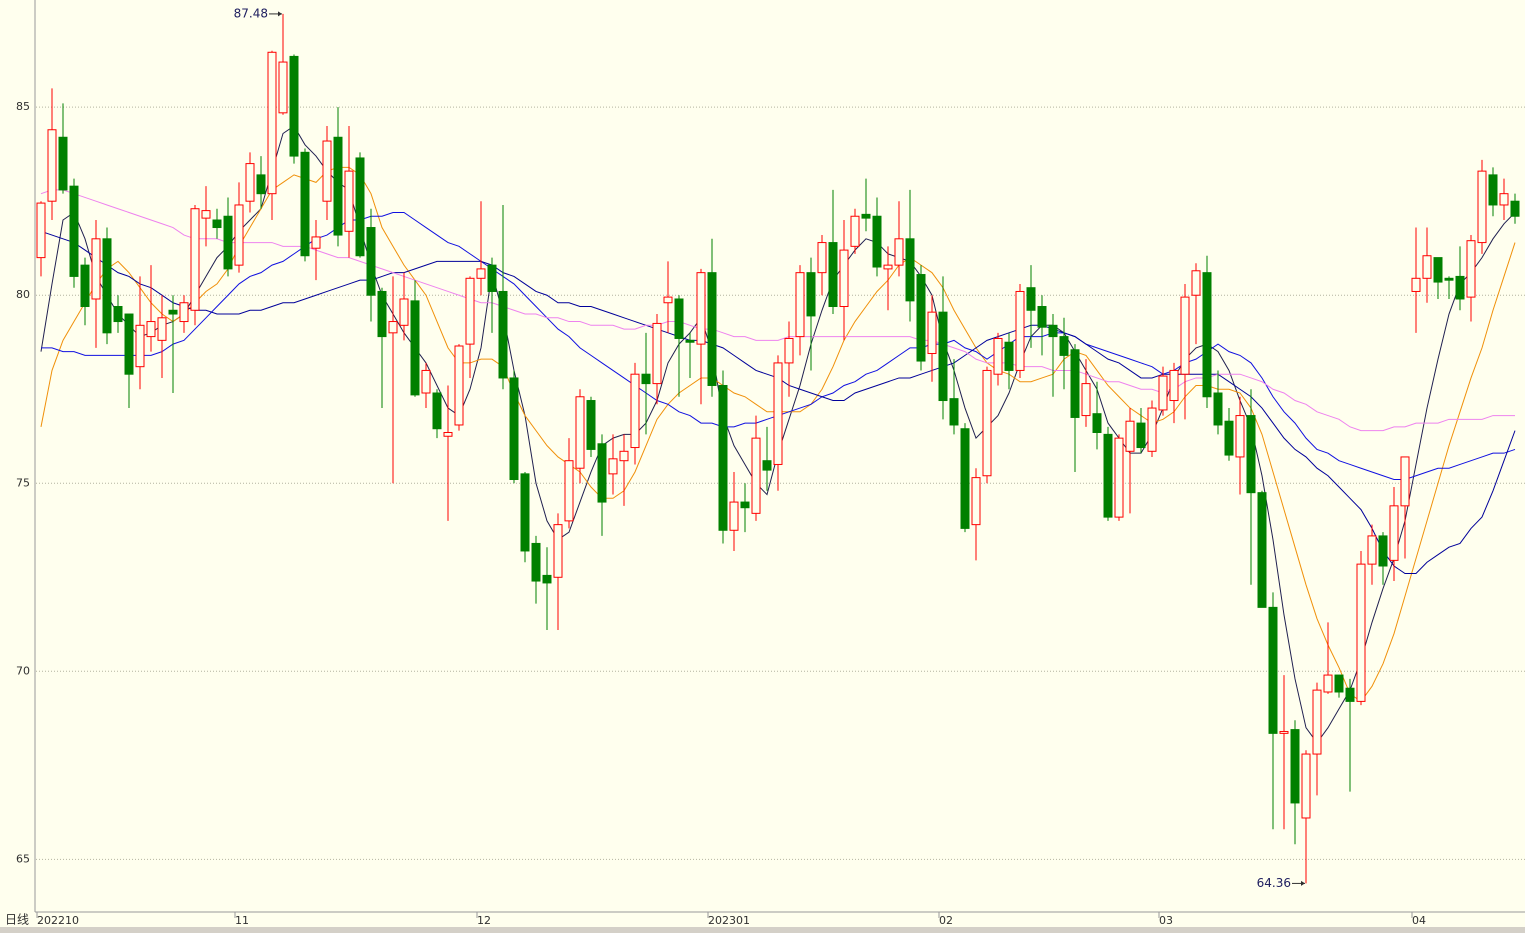 This screenshot has height=933, width=1525. I want to click on y-tick-label: 85, so click(23, 106).